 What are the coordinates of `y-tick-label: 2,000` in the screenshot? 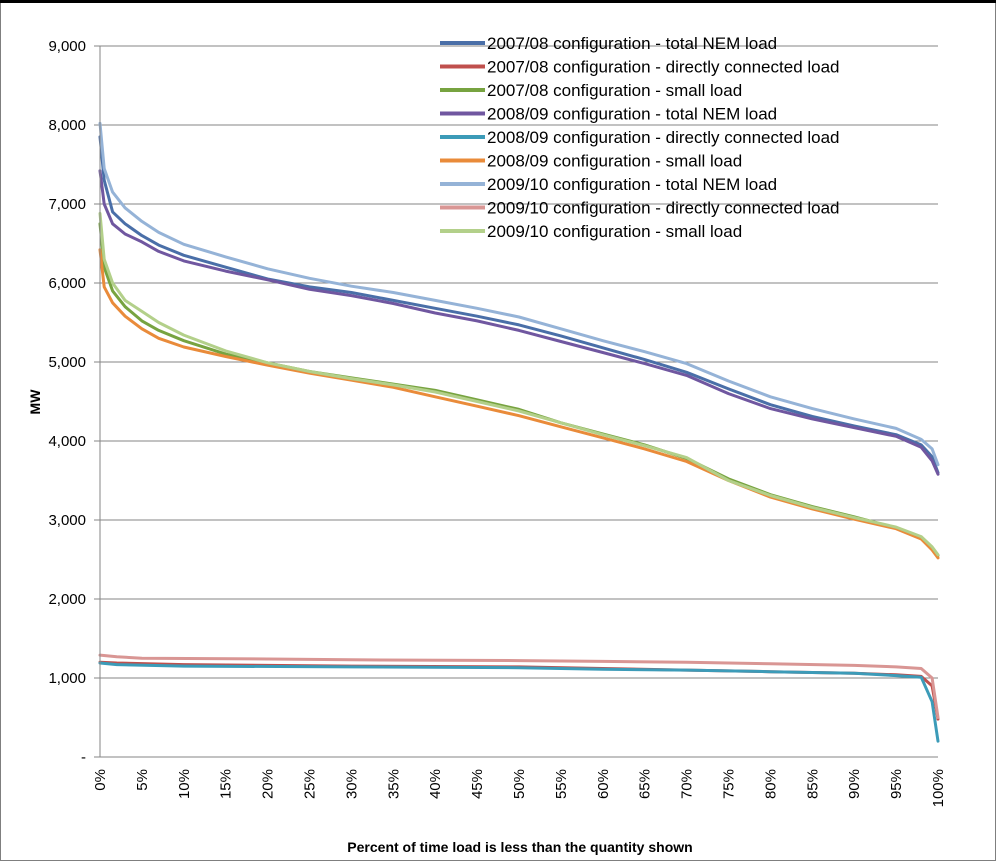 It's located at (67, 599).